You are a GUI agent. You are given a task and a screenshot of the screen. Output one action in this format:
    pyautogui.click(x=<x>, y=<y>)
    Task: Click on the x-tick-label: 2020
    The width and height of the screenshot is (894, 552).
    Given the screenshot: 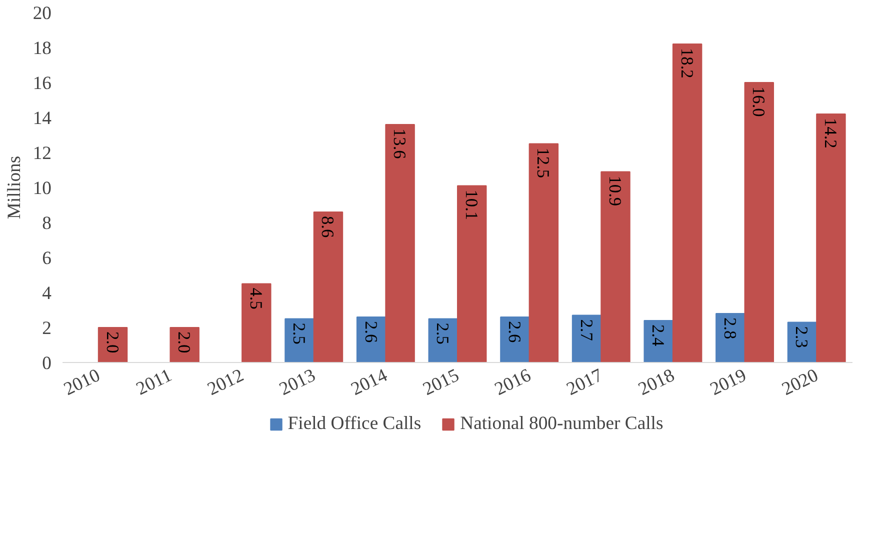 What is the action you would take?
    pyautogui.click(x=800, y=382)
    